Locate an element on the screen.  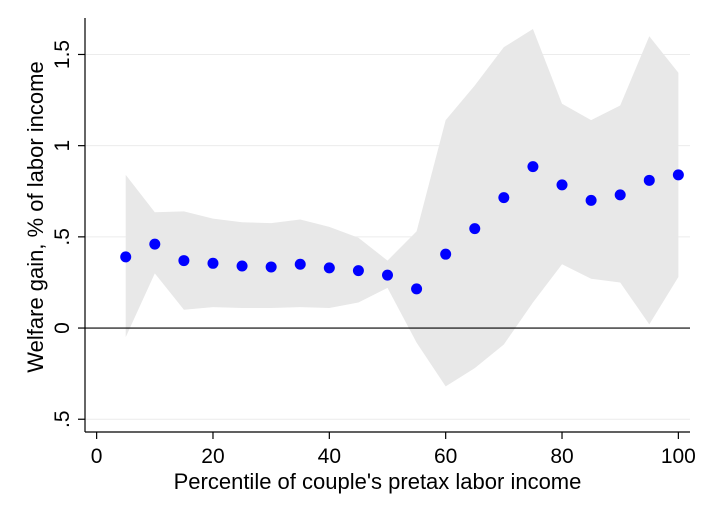
y-tick-label: 0 is located at coordinates (62, 328).